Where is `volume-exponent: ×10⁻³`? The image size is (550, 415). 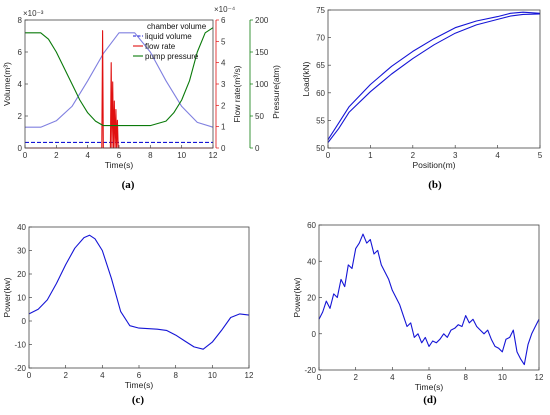 volume-exponent: ×10⁻³ is located at coordinates (33, 13).